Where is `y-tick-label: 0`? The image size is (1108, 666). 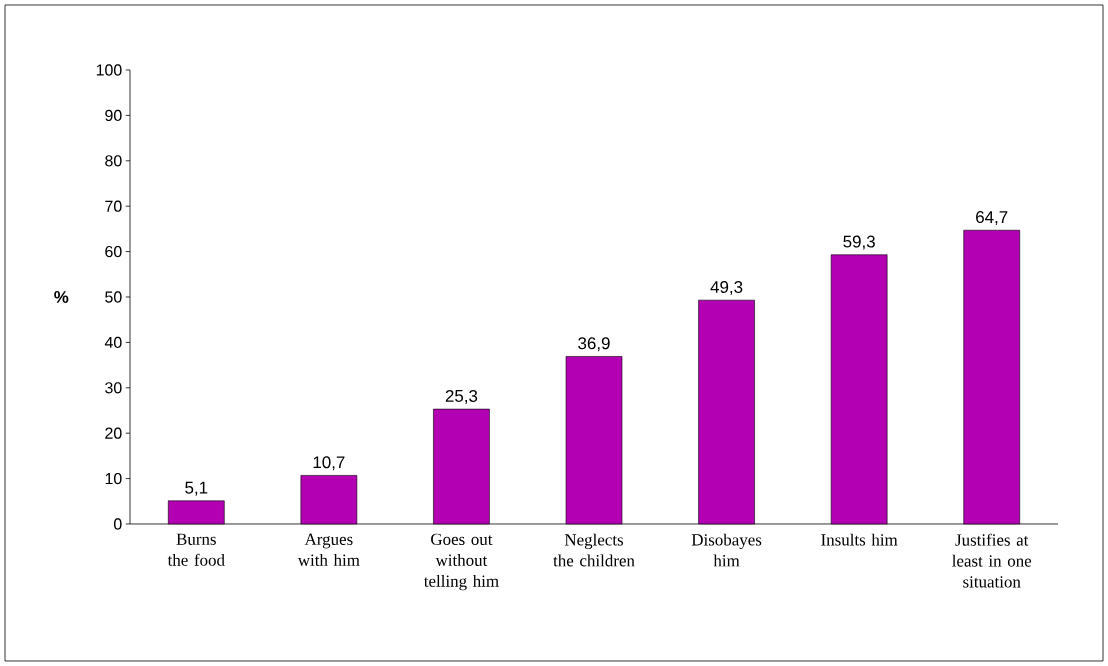
y-tick-label: 0 is located at coordinates (118, 524).